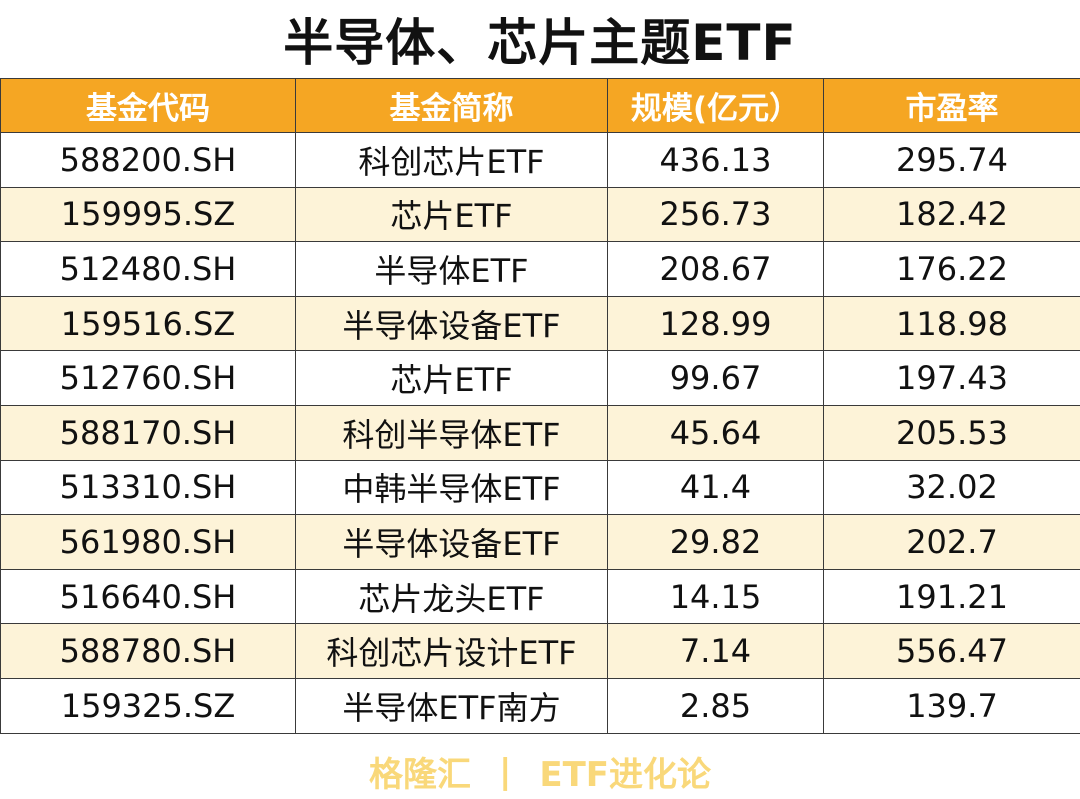 The height and width of the screenshot is (799, 1080). I want to click on fund-code-cell: 516640.SH, so click(148, 596).